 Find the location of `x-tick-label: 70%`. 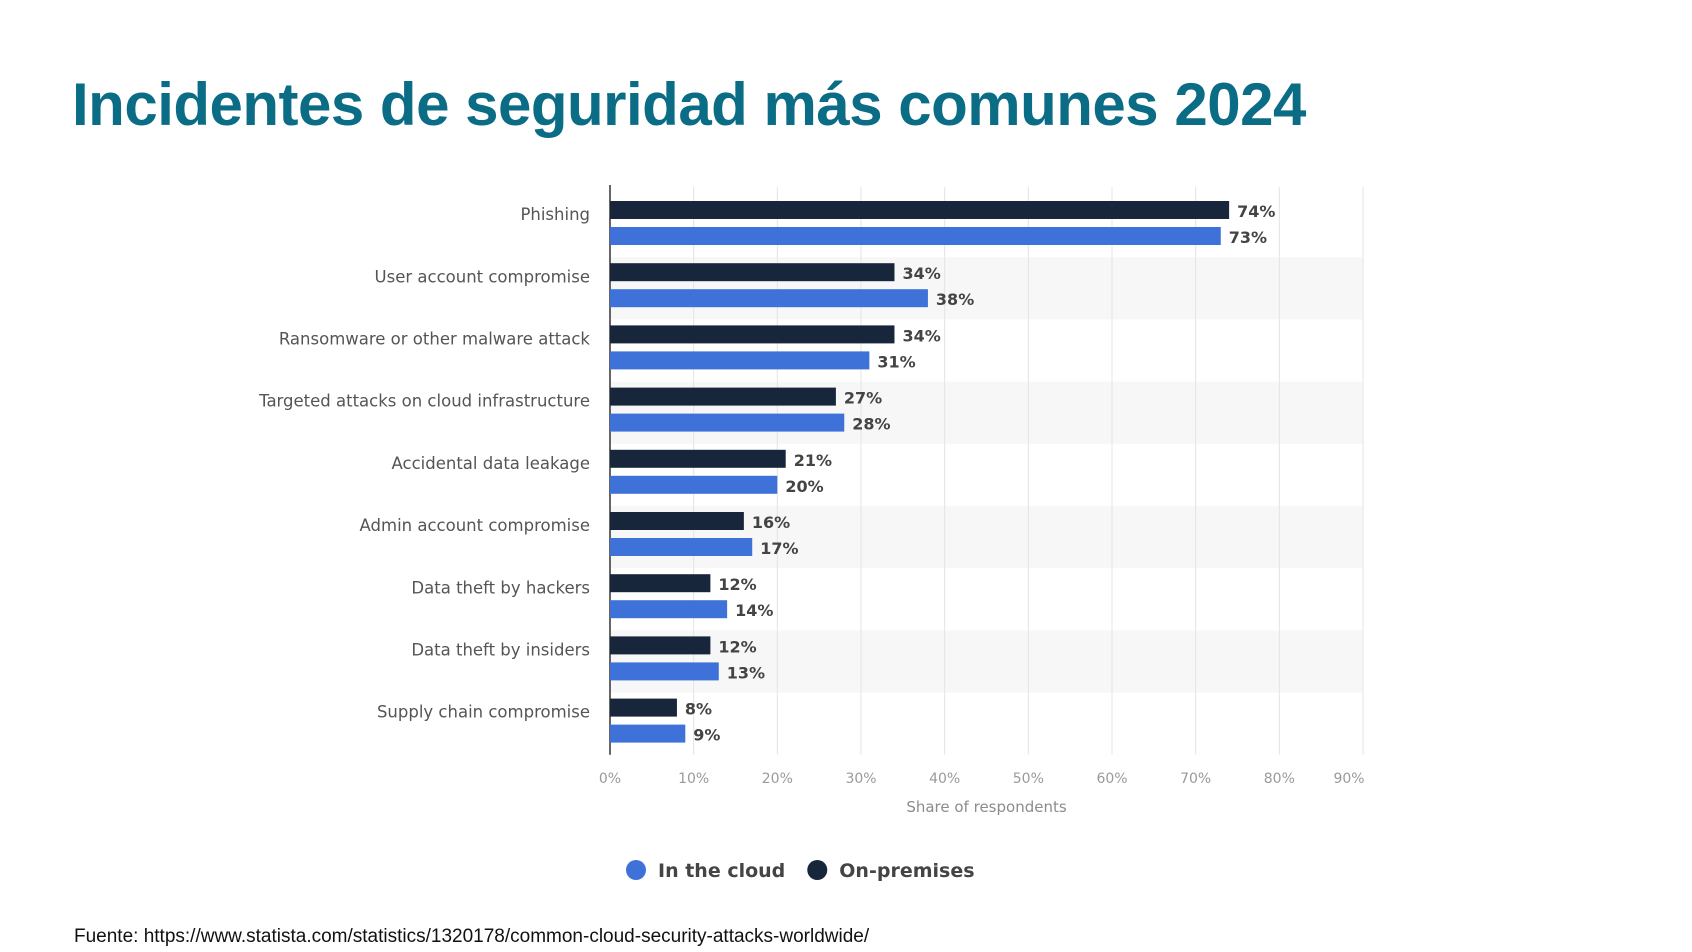

x-tick-label: 70% is located at coordinates (1195, 779).